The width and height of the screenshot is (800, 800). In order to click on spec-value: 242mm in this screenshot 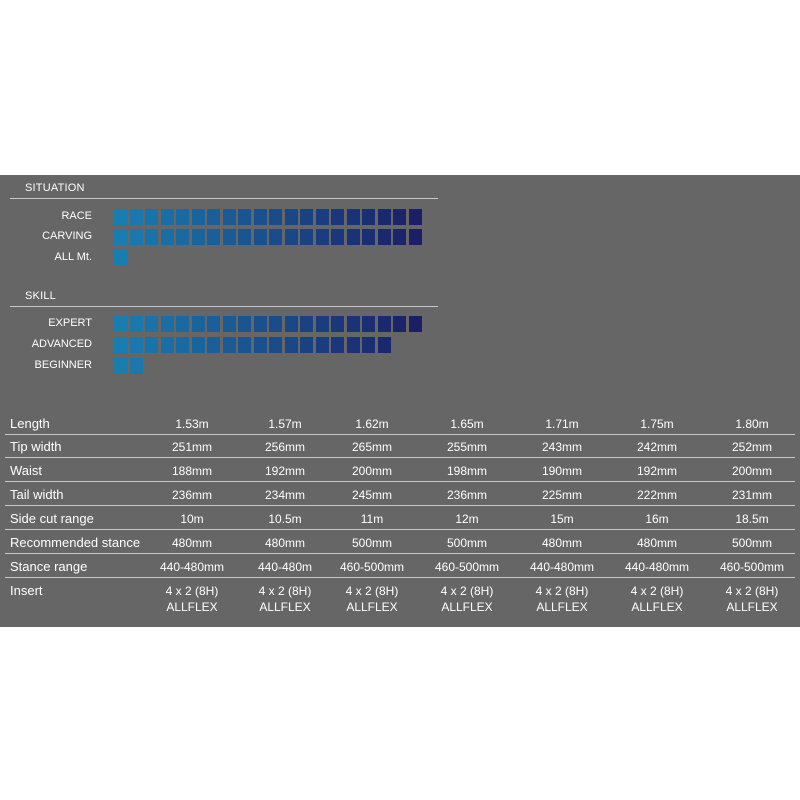, I will do `click(656, 447)`.